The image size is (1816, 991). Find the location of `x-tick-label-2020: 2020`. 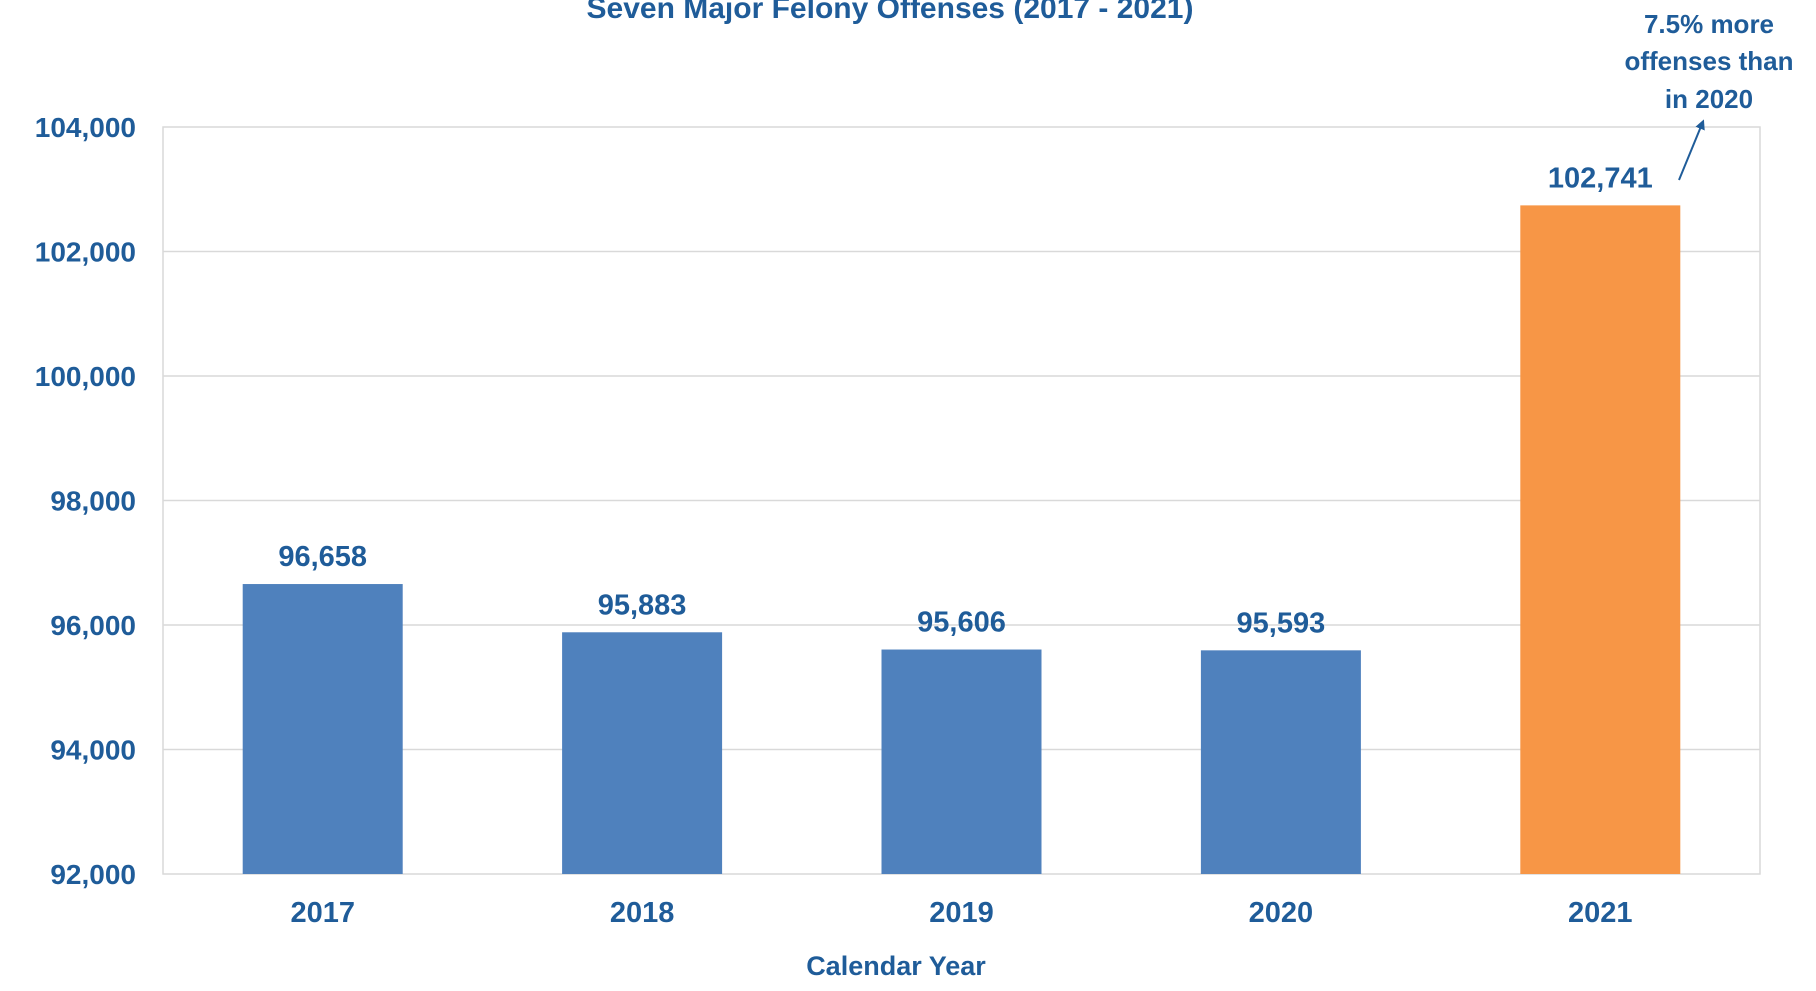

x-tick-label-2020: 2020 is located at coordinates (1281, 913).